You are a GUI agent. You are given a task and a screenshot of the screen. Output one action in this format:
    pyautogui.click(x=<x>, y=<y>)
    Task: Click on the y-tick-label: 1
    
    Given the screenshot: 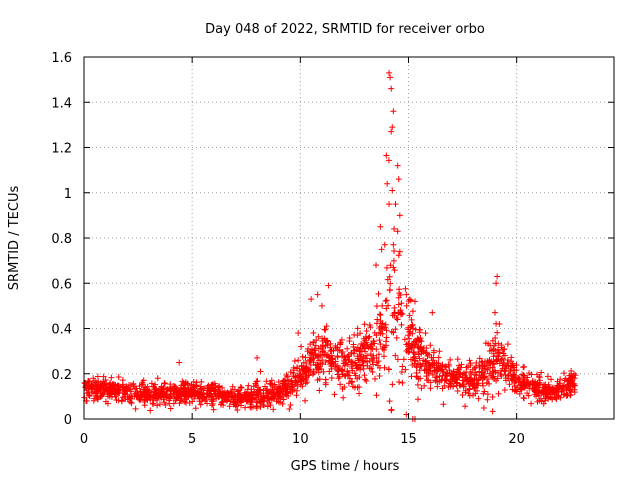 What is the action you would take?
    pyautogui.click(x=68, y=194)
    